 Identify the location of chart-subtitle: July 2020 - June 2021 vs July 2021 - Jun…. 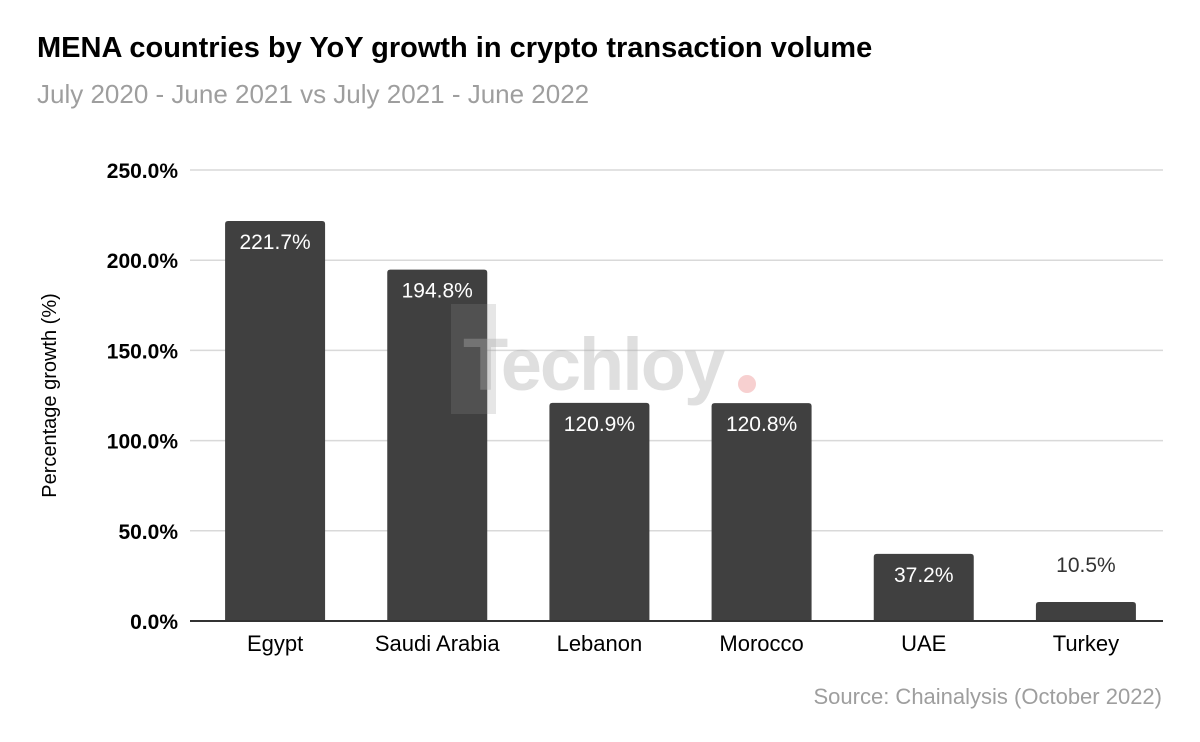
(313, 94).